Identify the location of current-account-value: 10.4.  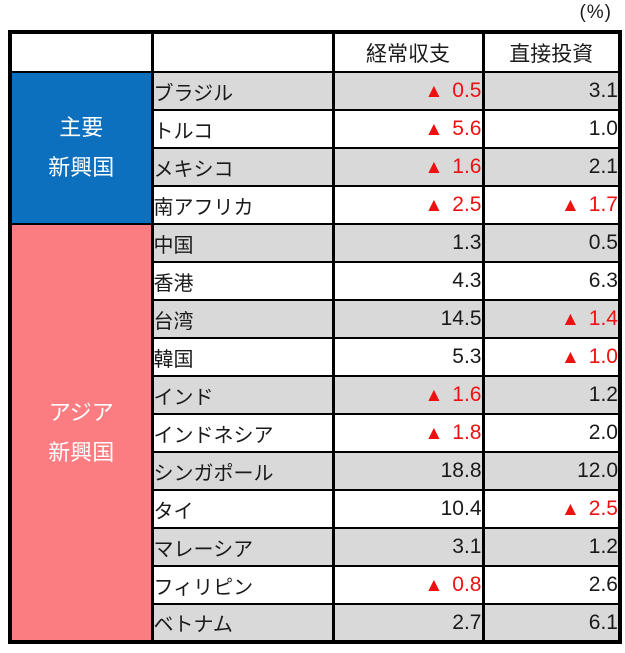
(407, 509).